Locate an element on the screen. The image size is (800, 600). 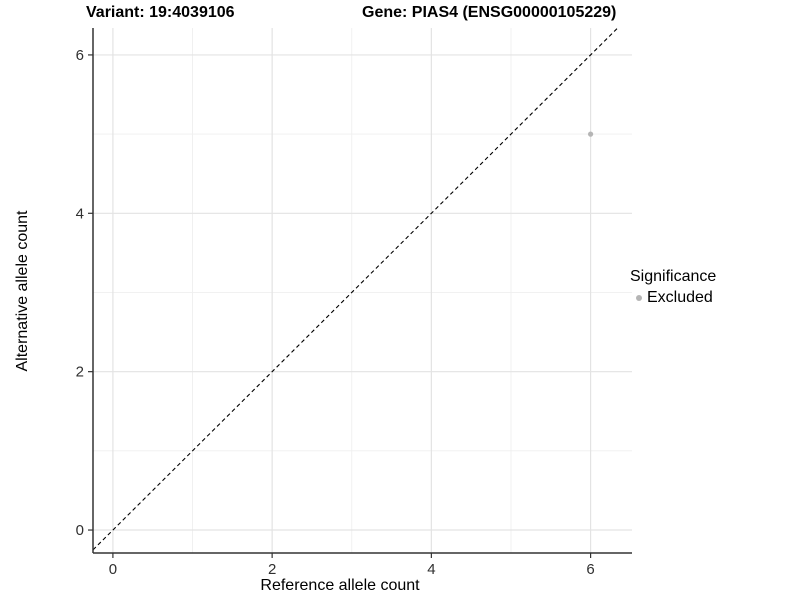
plot-title-gene: Gene: PIAS4 (ENSG00000105229) is located at coordinates (489, 12).